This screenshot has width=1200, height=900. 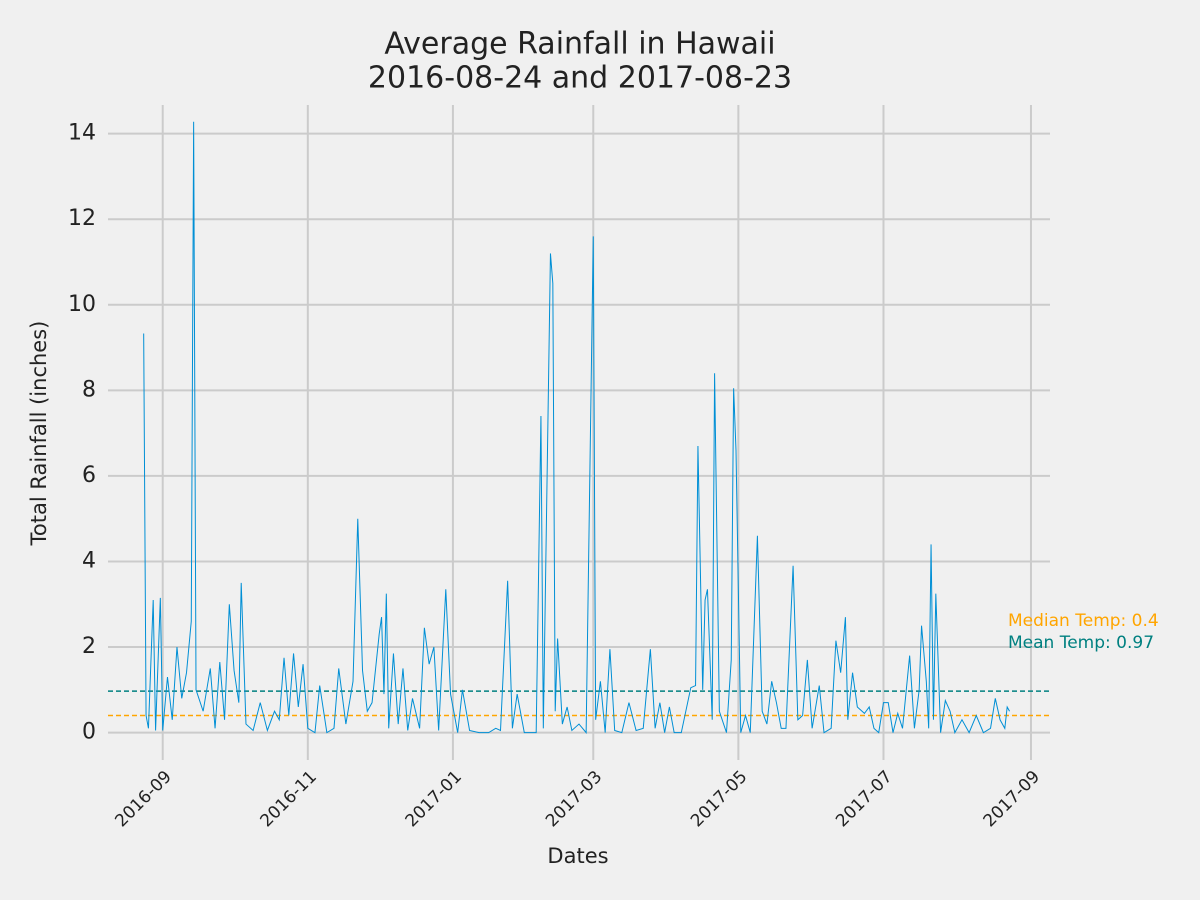 What do you see at coordinates (89, 560) in the screenshot?
I see `y-tick-label: 4` at bounding box center [89, 560].